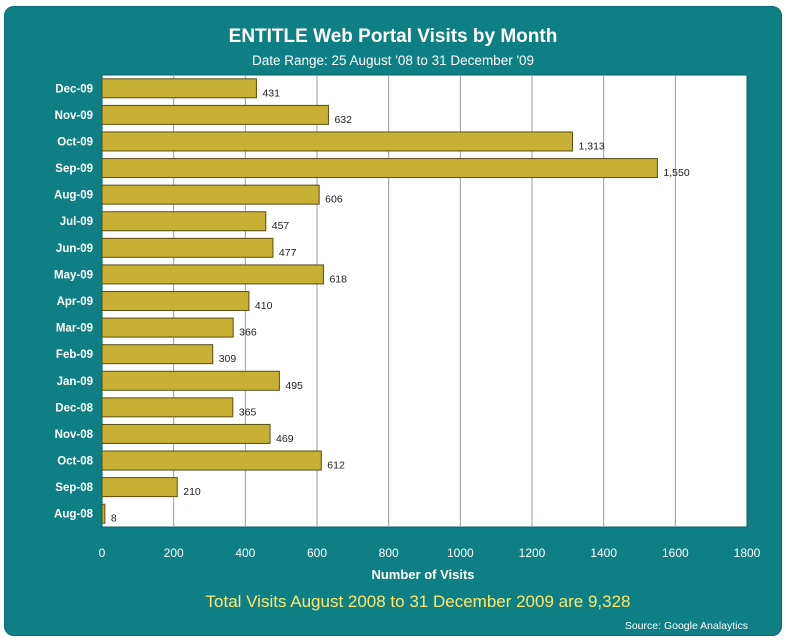 Image resolution: width=786 pixels, height=640 pixels. I want to click on y-tick-label: Jan-09, so click(75, 382).